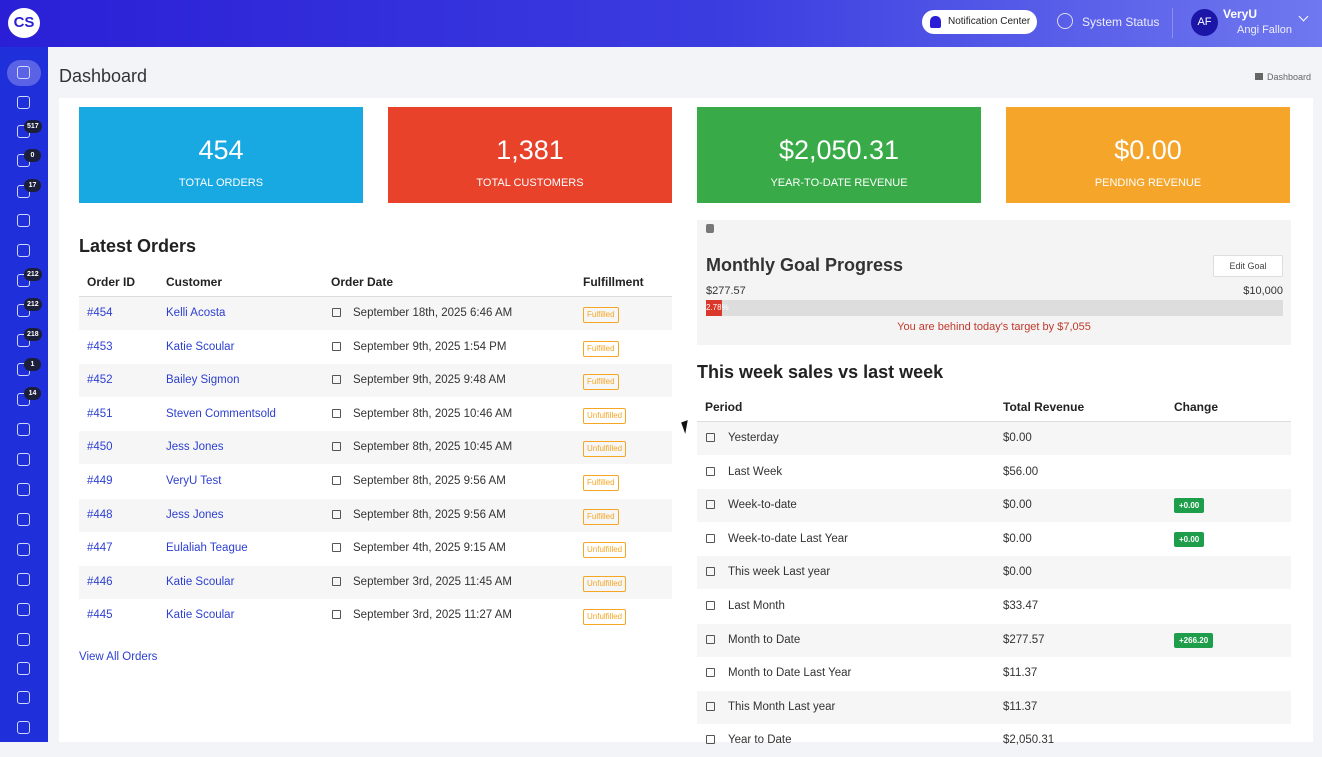  Describe the element at coordinates (1024, 639) in the screenshot. I see `revenue: $277.57` at that location.